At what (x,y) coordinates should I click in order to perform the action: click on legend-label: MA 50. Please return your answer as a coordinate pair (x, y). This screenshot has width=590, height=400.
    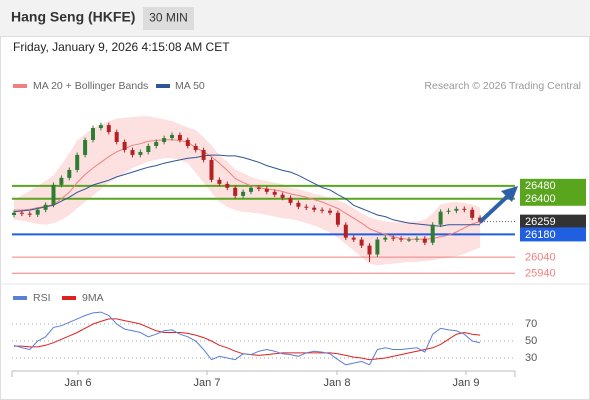
    Looking at the image, I should click on (190, 86).